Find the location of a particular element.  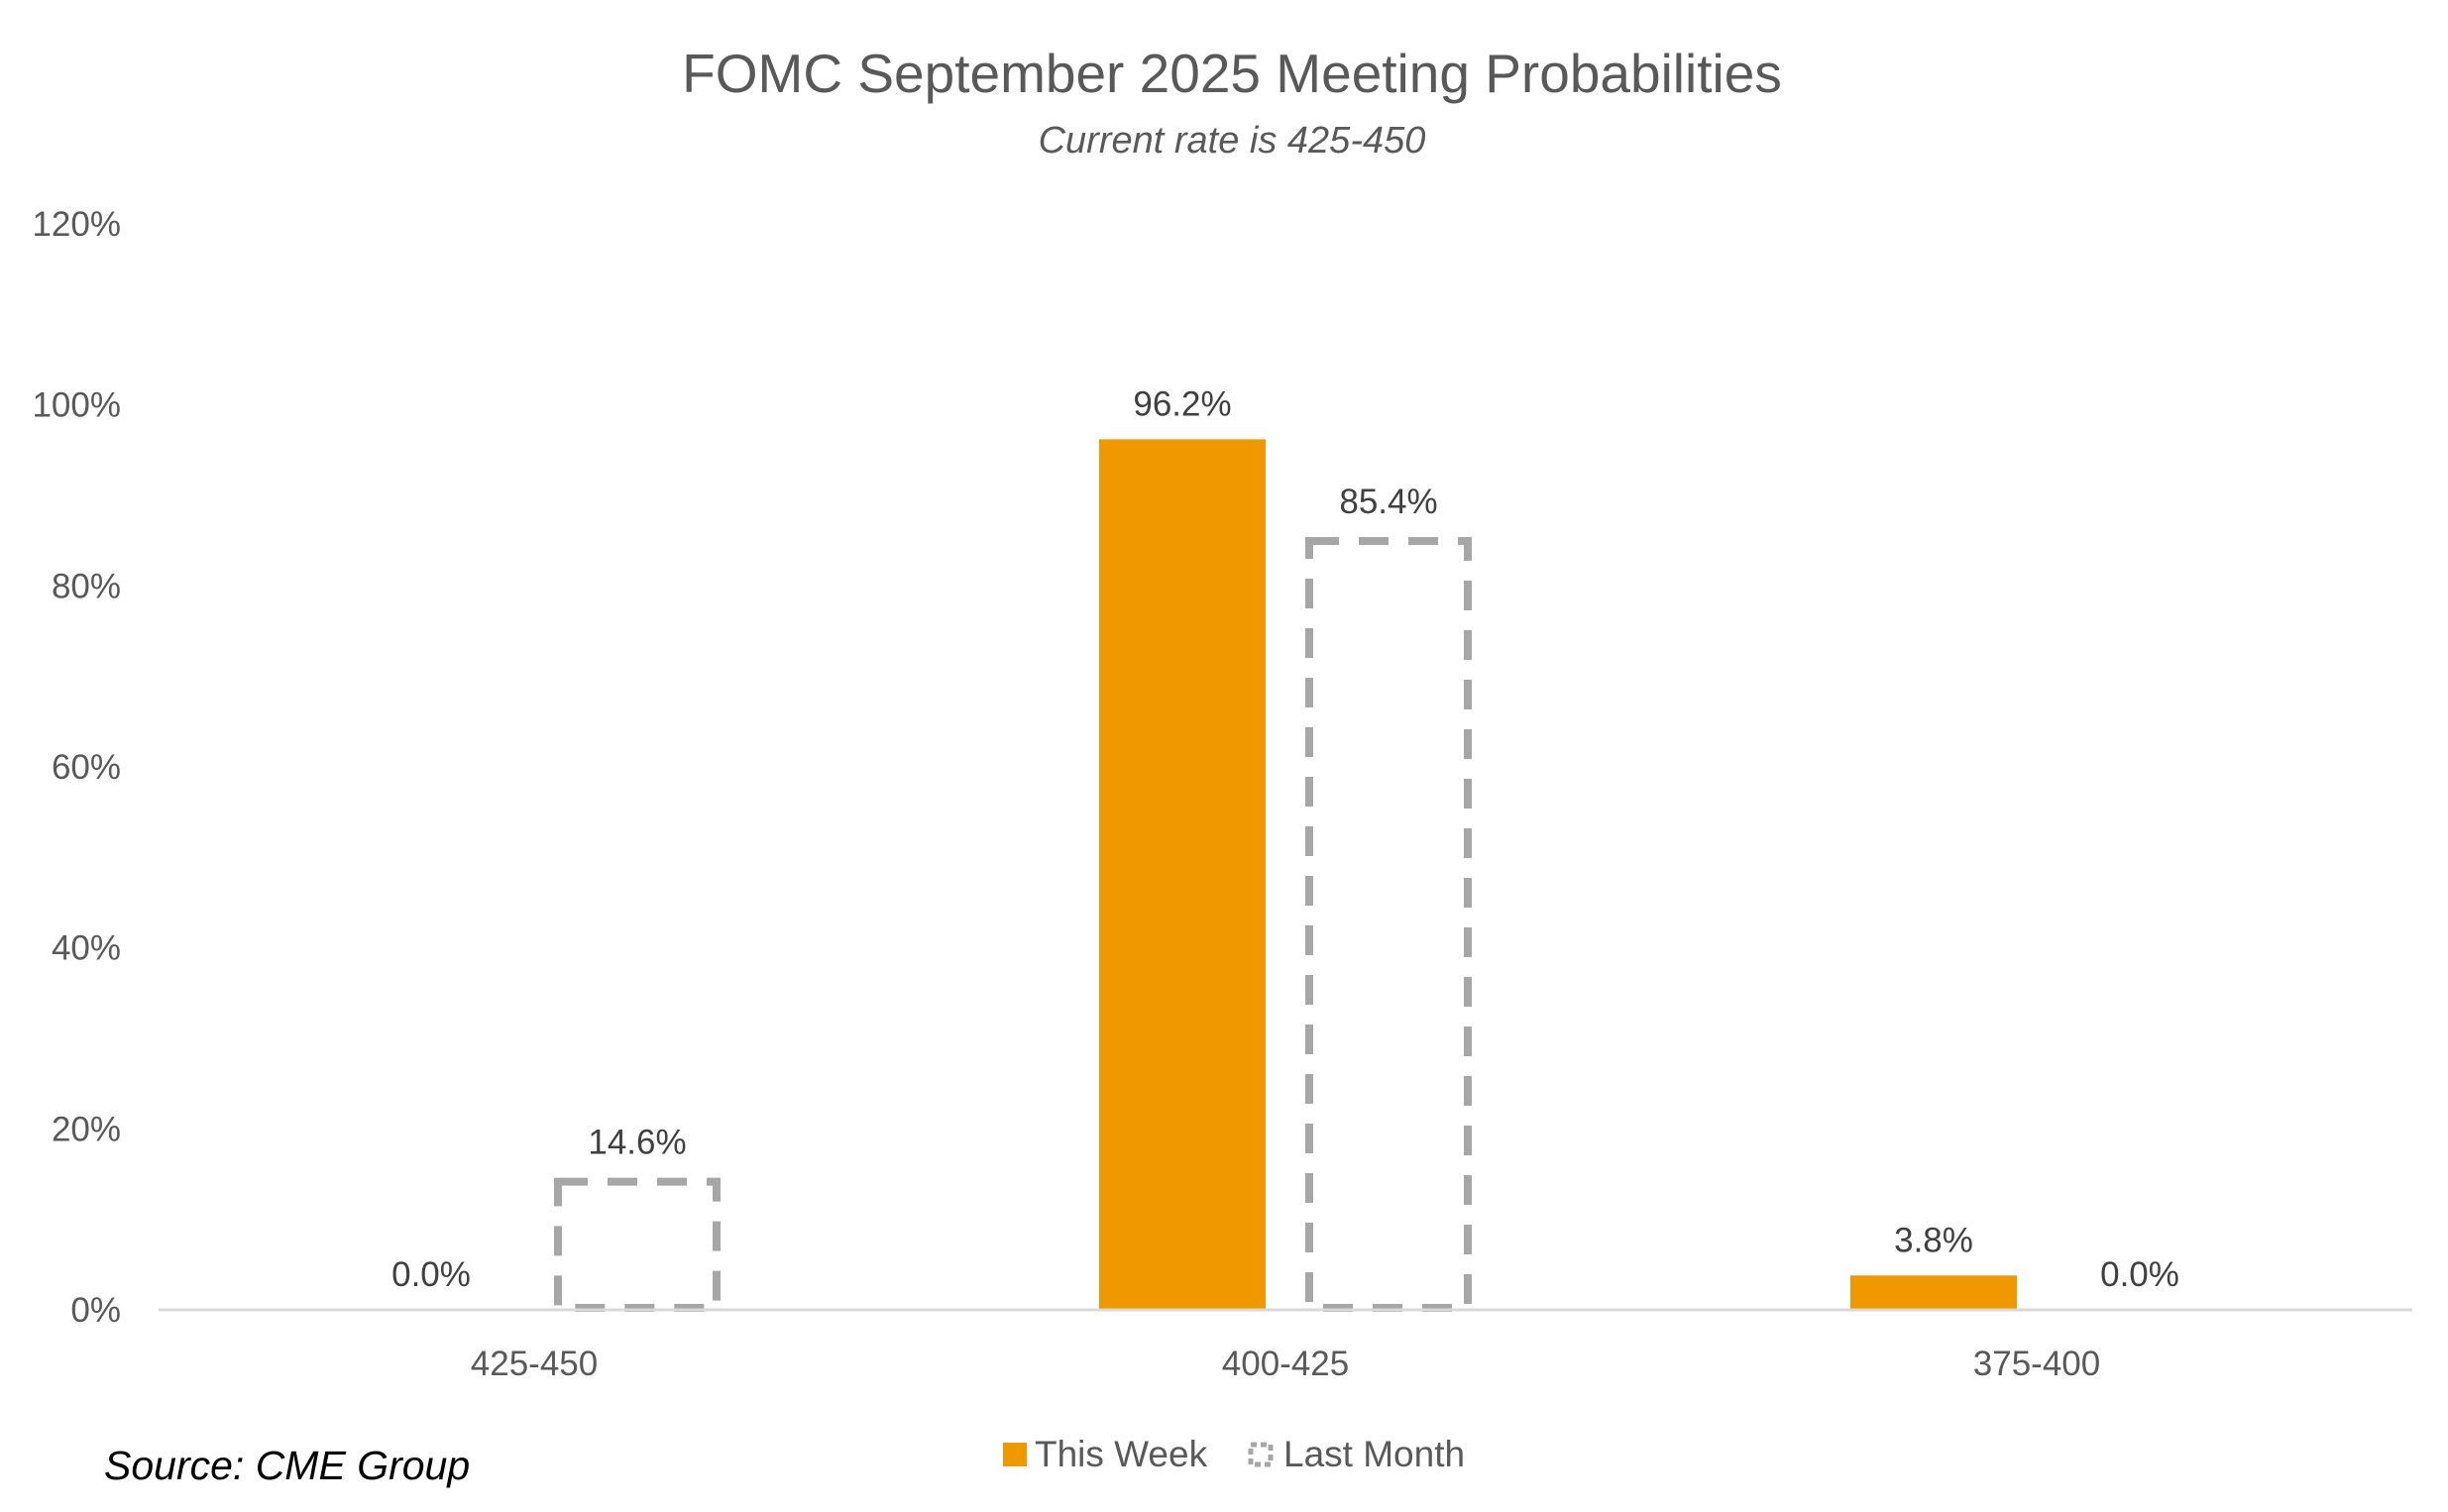

data-label-this-week: 0.0% is located at coordinates (431, 1274).